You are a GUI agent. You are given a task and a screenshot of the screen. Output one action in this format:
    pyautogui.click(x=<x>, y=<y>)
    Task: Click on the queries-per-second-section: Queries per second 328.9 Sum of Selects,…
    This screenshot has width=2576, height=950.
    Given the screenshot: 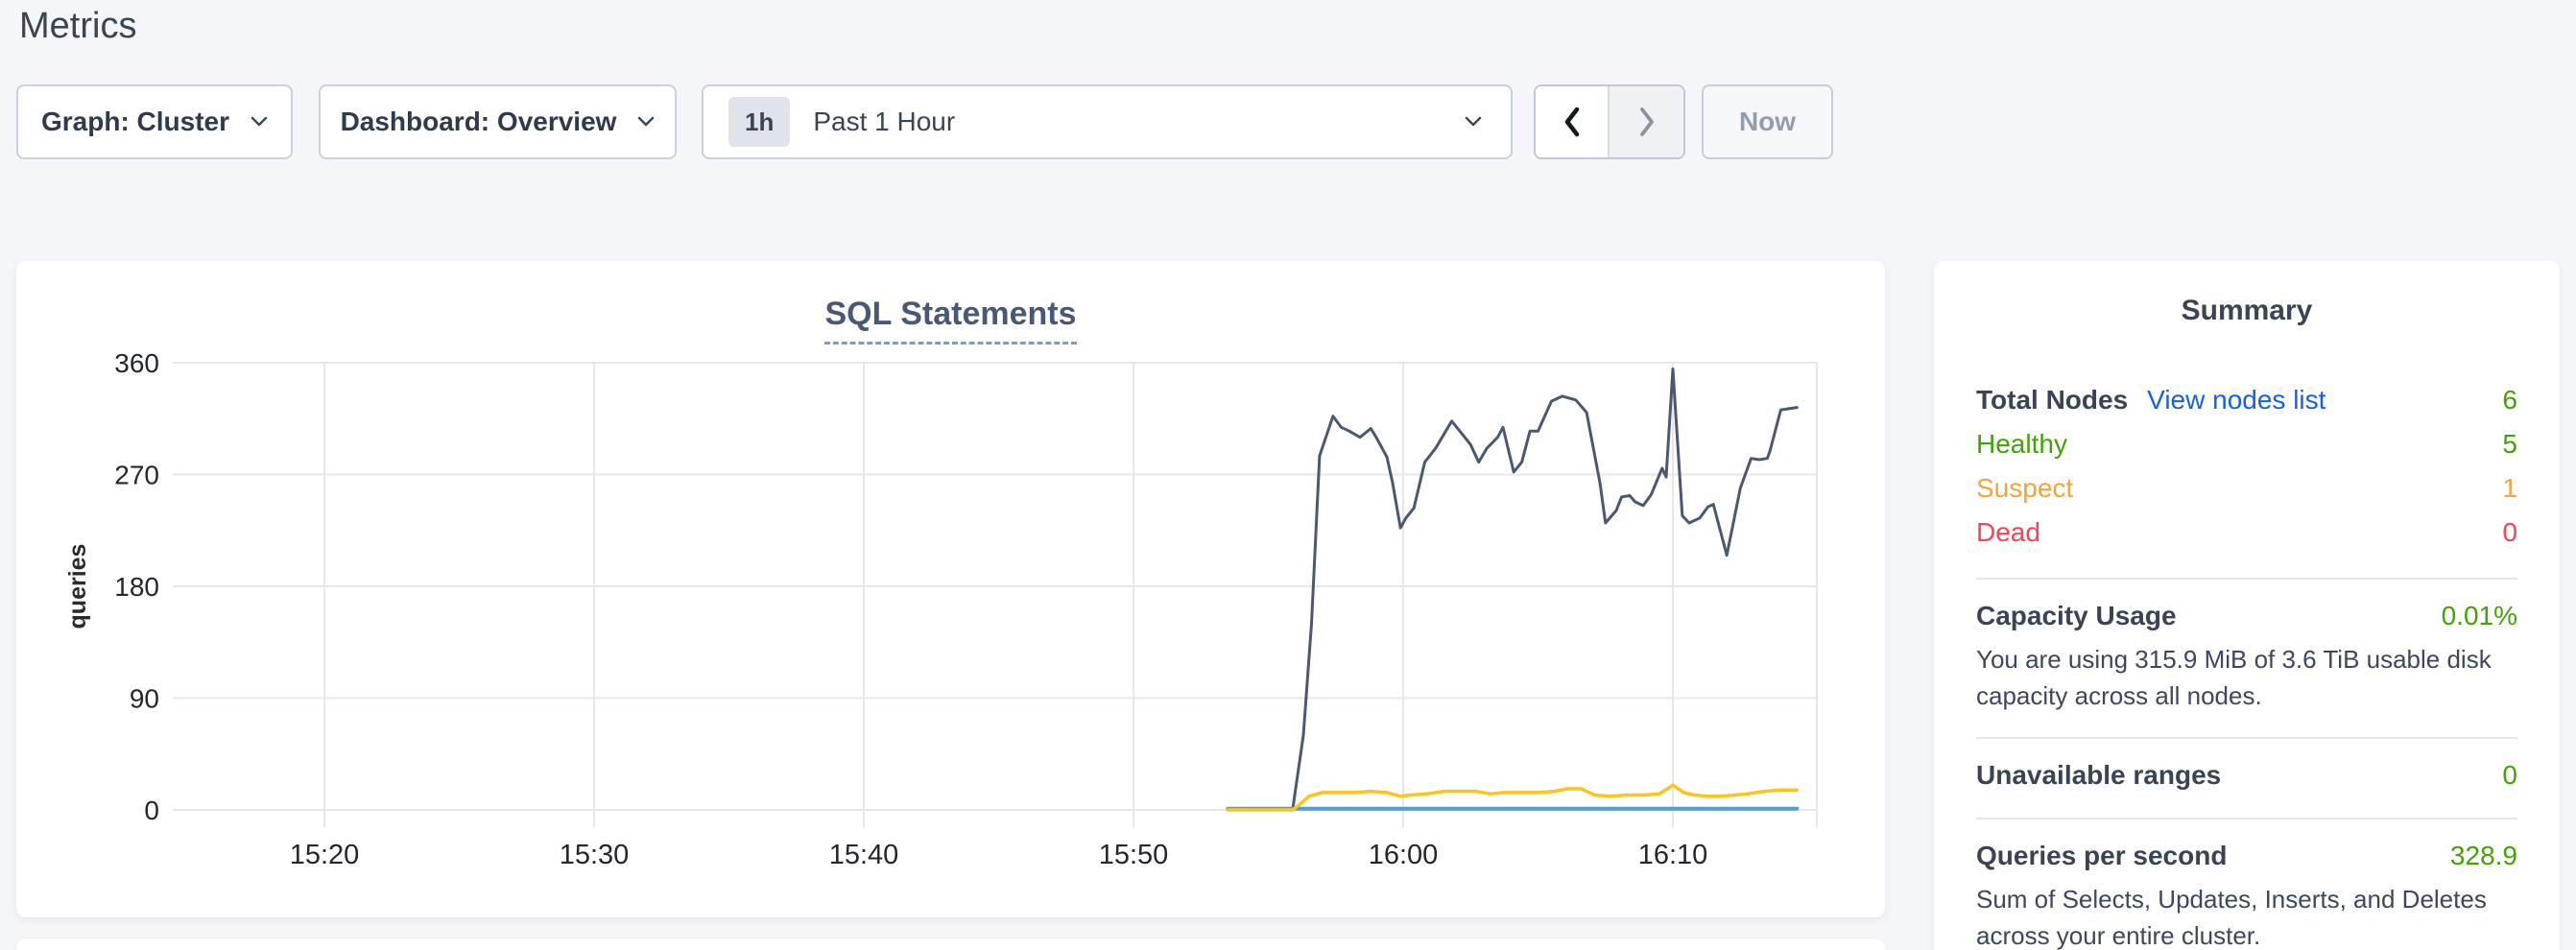 What is the action you would take?
    pyautogui.click(x=2246, y=893)
    